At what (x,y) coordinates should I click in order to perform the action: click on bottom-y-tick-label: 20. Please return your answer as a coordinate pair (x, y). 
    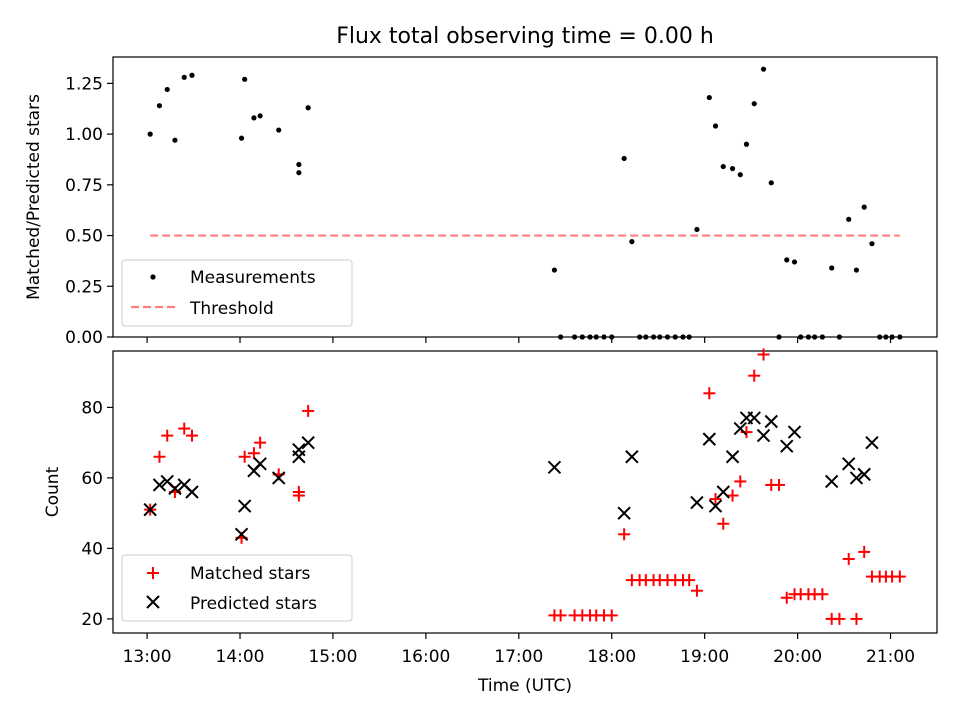
    Looking at the image, I should click on (92, 620).